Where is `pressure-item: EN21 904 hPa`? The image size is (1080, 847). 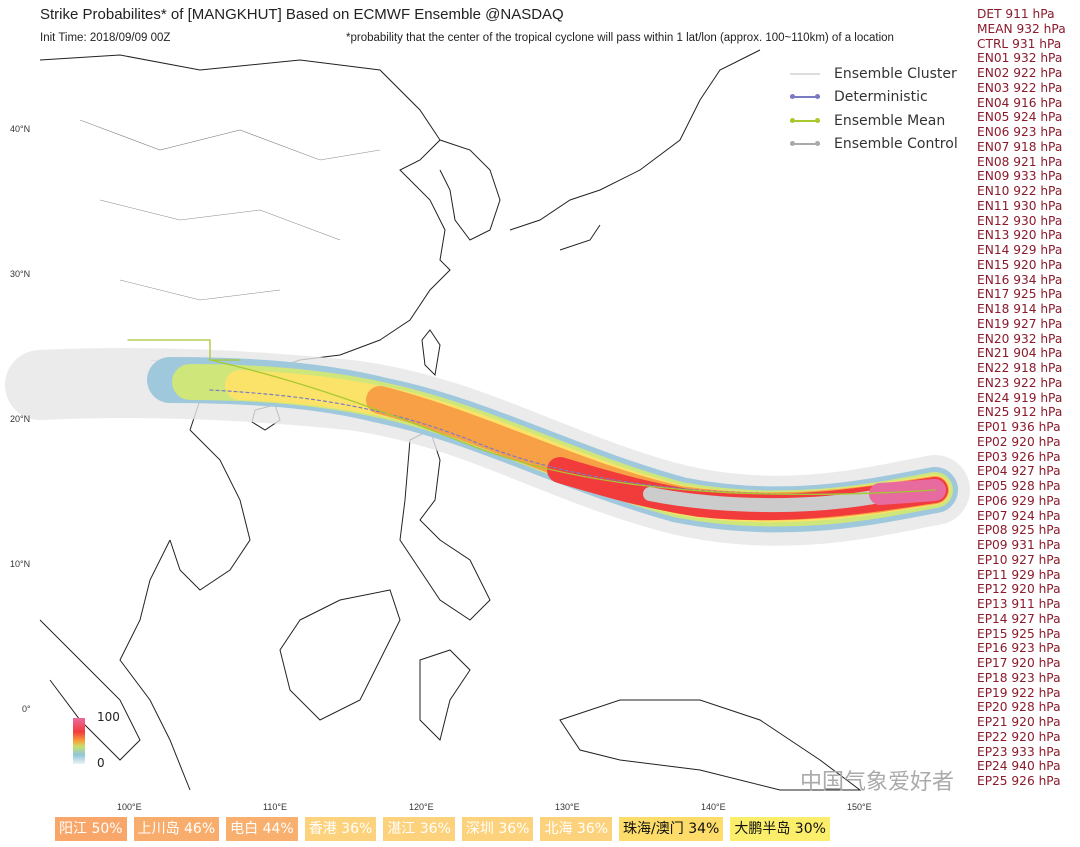
pressure-item: EN21 904 hPa is located at coordinates (1020, 353).